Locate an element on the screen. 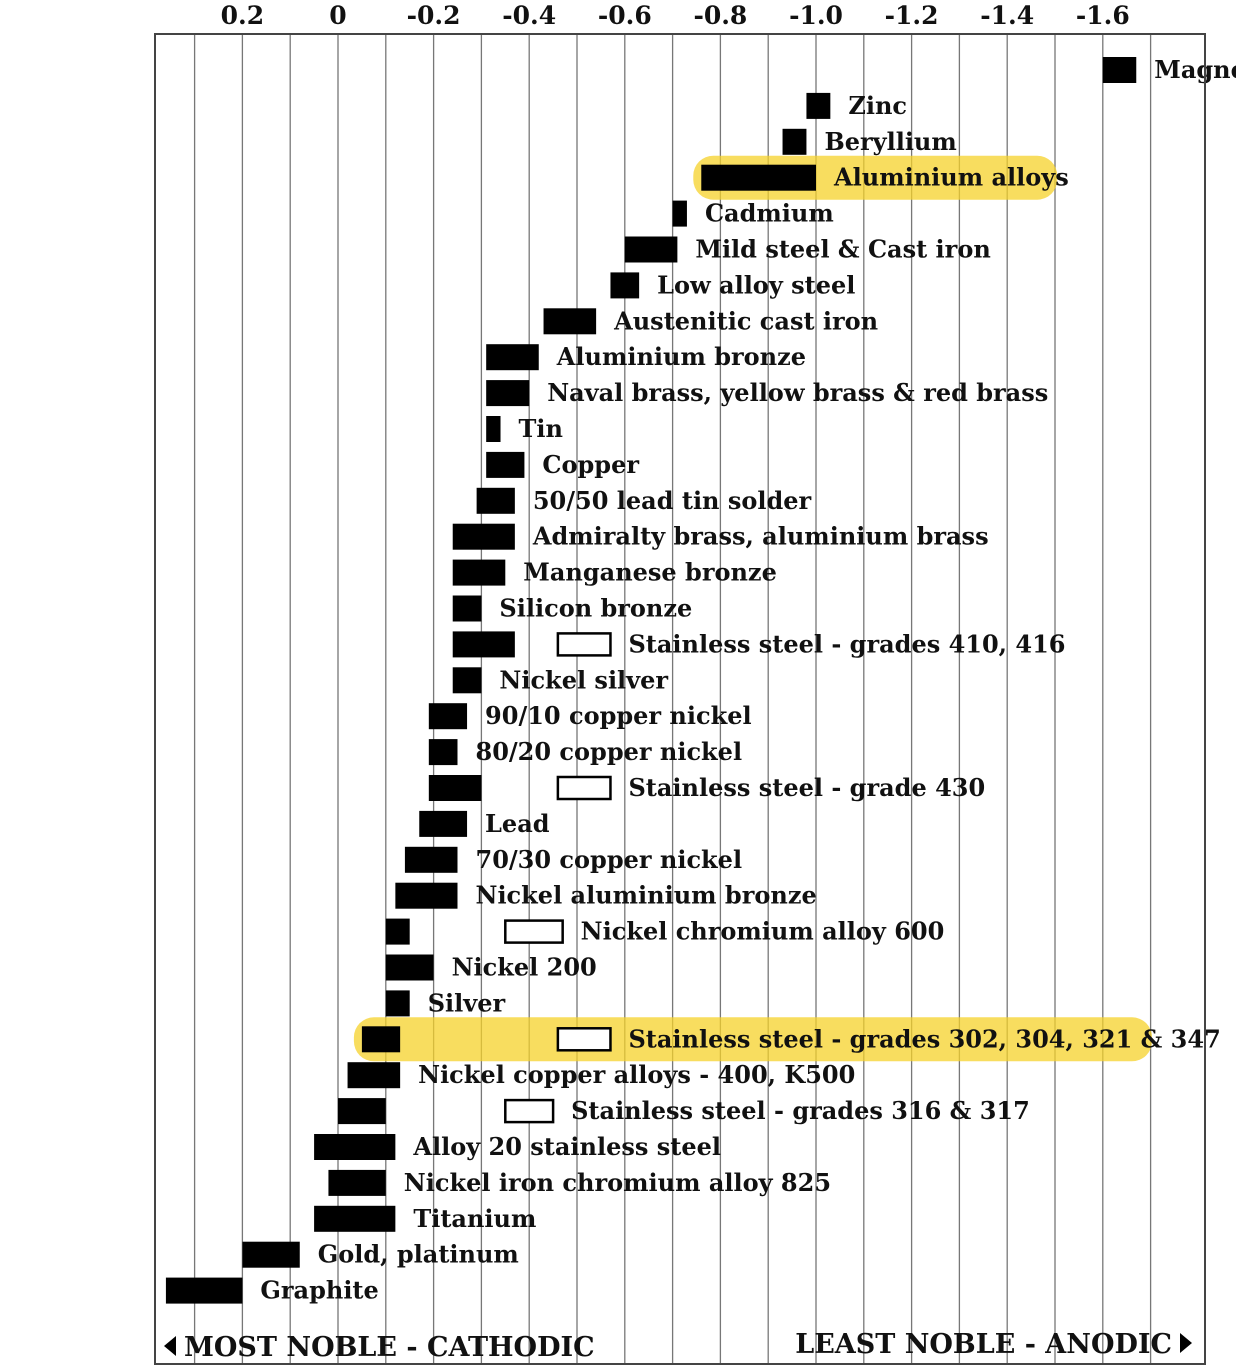  metal-label: Gold, platinum is located at coordinates (418, 1254).